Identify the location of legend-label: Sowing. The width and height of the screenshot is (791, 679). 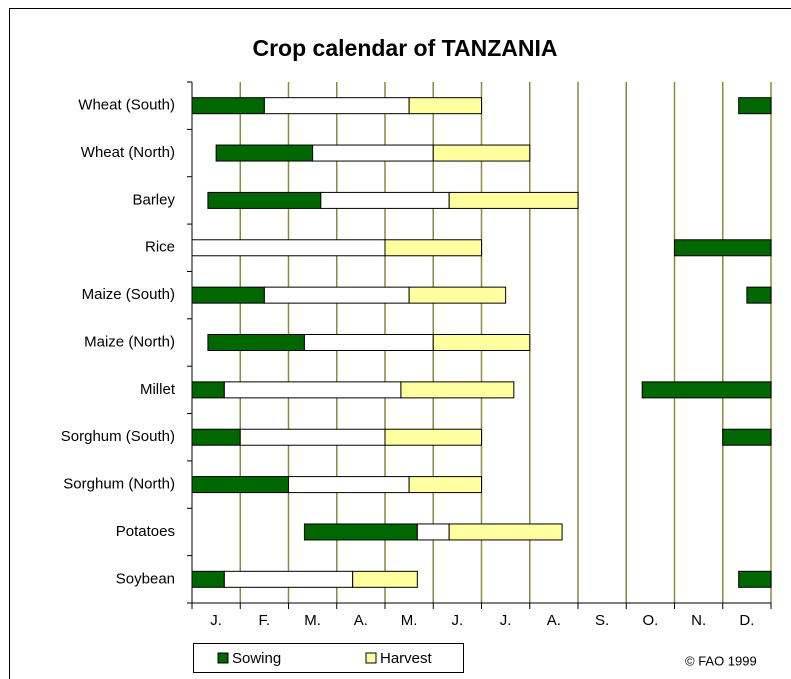
(256, 658).